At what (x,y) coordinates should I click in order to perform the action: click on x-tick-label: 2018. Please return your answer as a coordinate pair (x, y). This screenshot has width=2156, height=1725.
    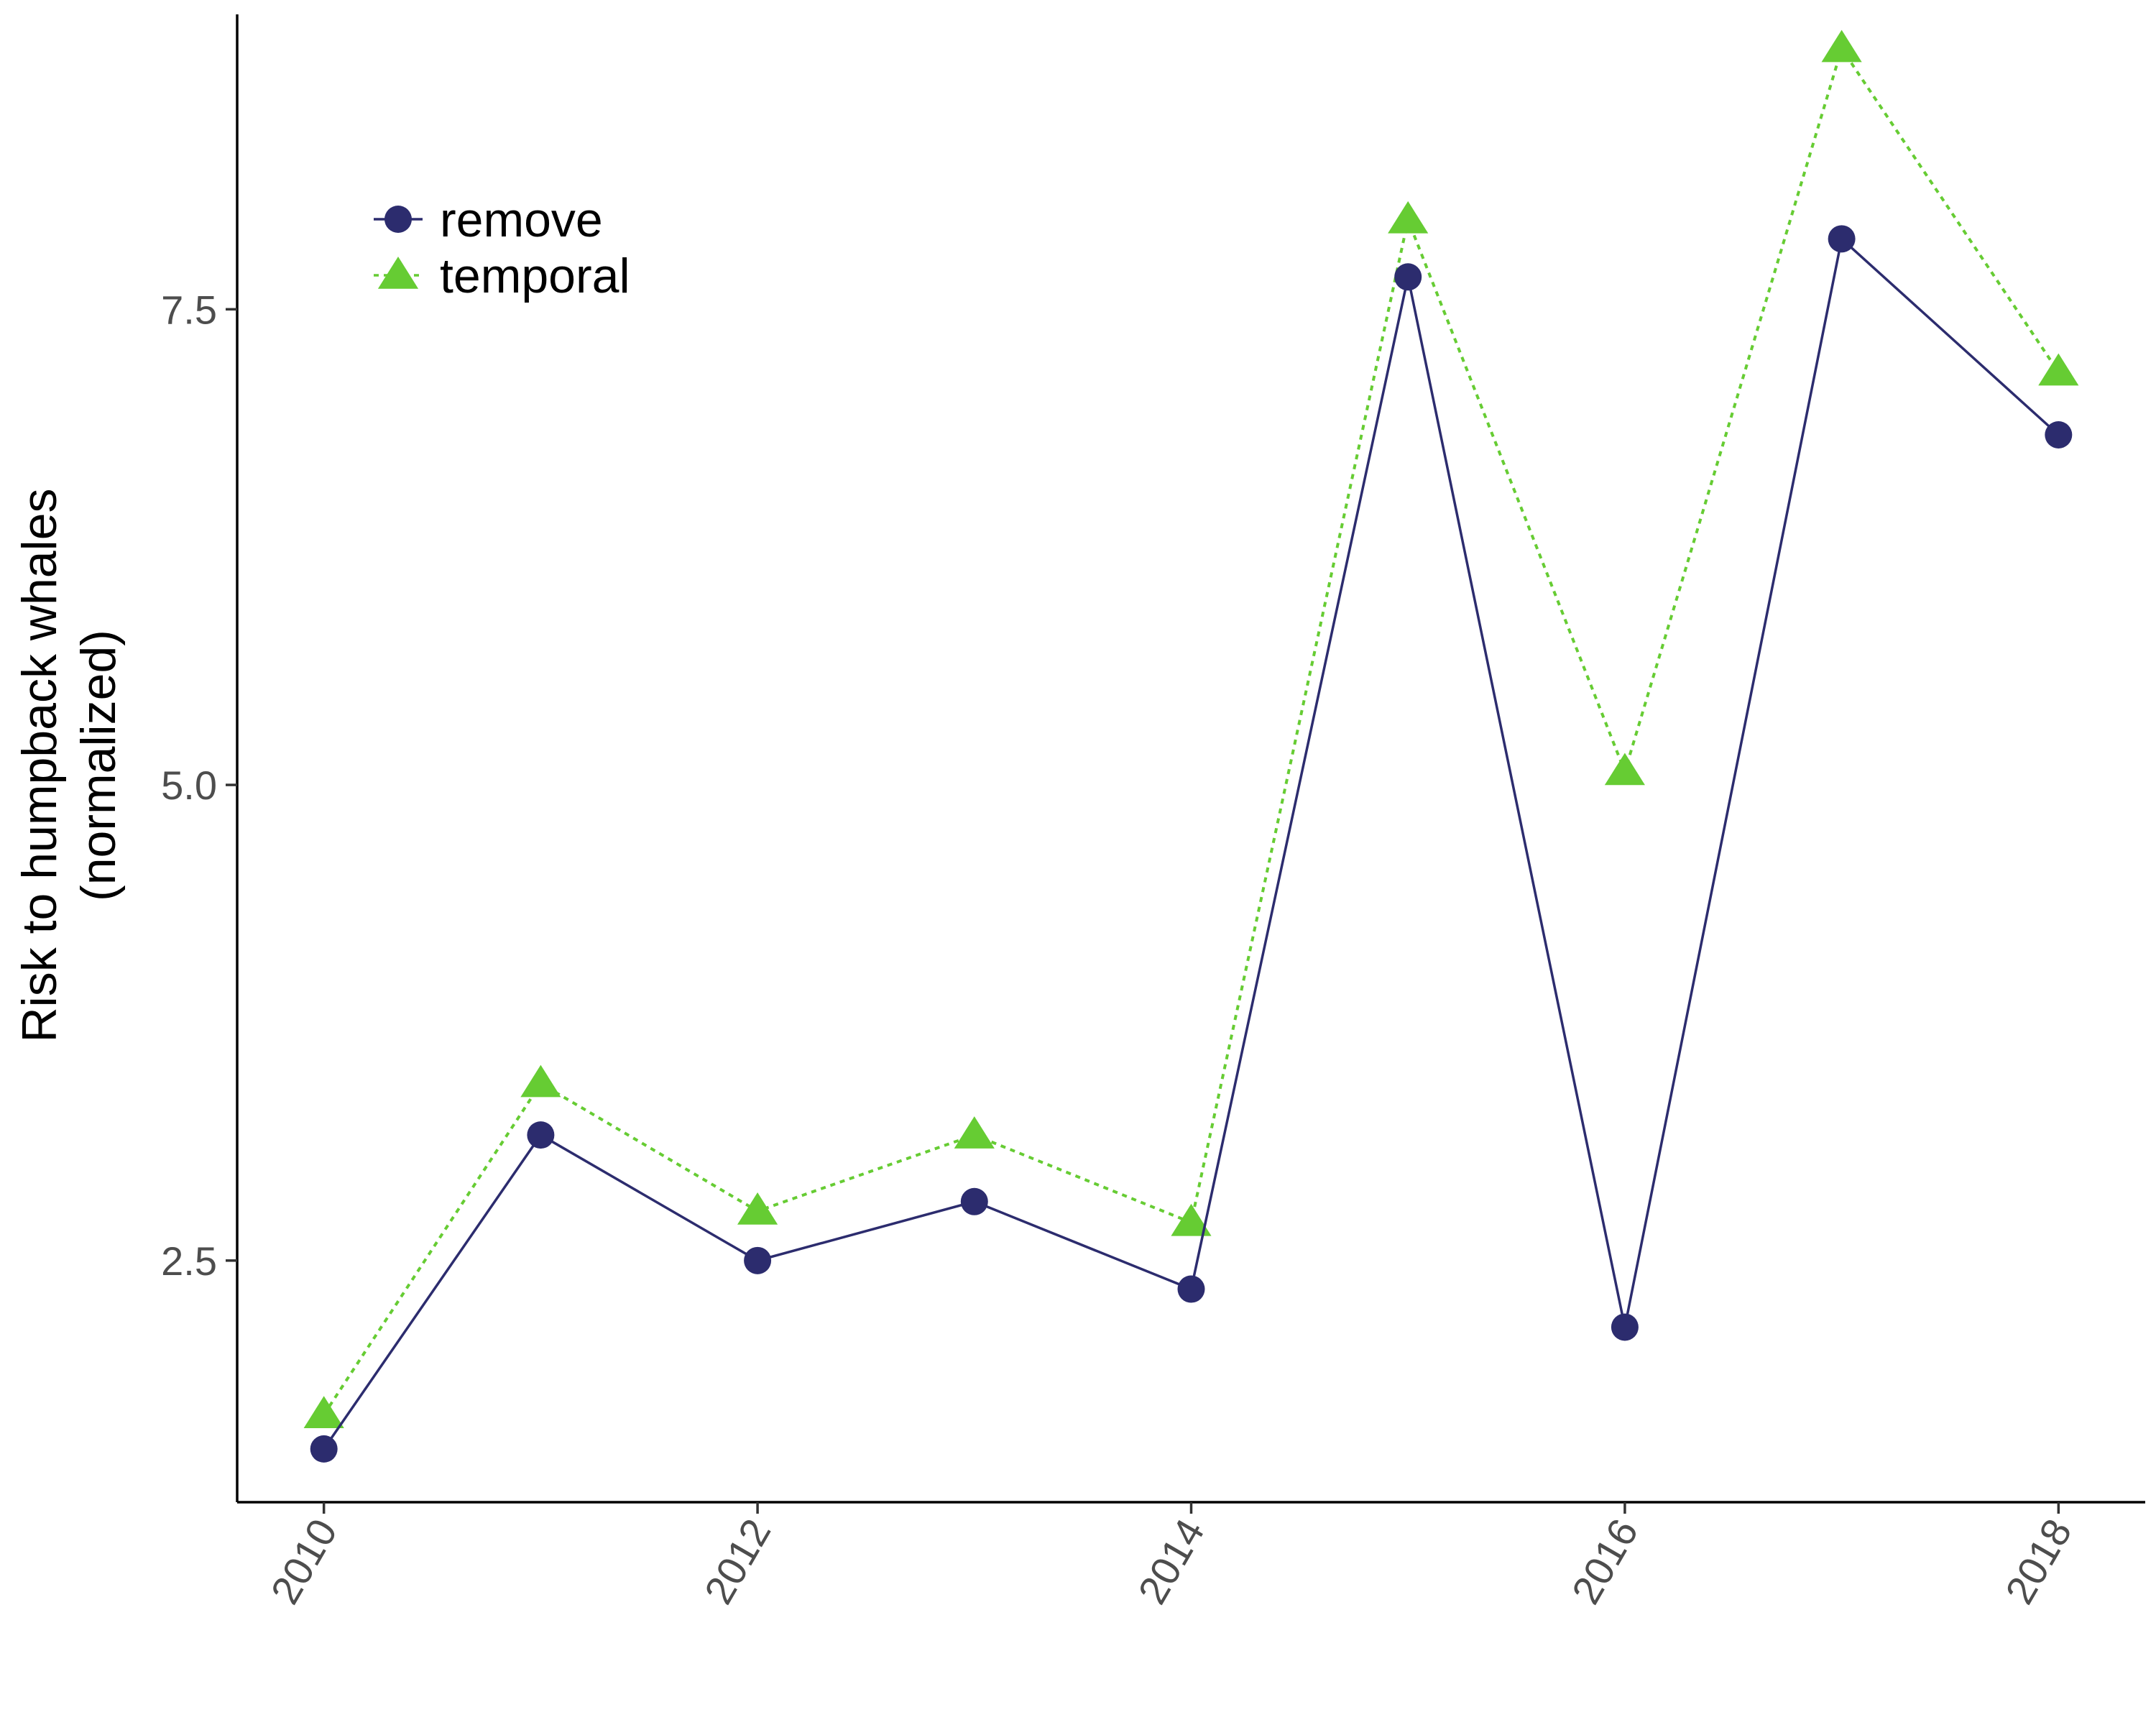
    Looking at the image, I should click on (2038, 1561).